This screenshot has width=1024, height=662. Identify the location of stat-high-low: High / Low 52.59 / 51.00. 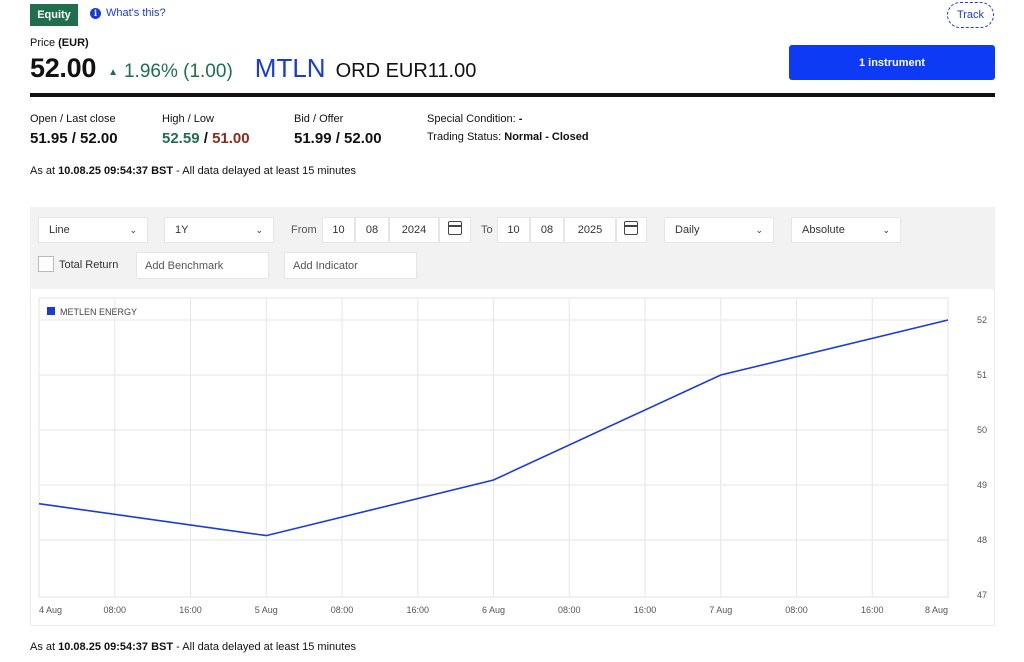
(206, 130).